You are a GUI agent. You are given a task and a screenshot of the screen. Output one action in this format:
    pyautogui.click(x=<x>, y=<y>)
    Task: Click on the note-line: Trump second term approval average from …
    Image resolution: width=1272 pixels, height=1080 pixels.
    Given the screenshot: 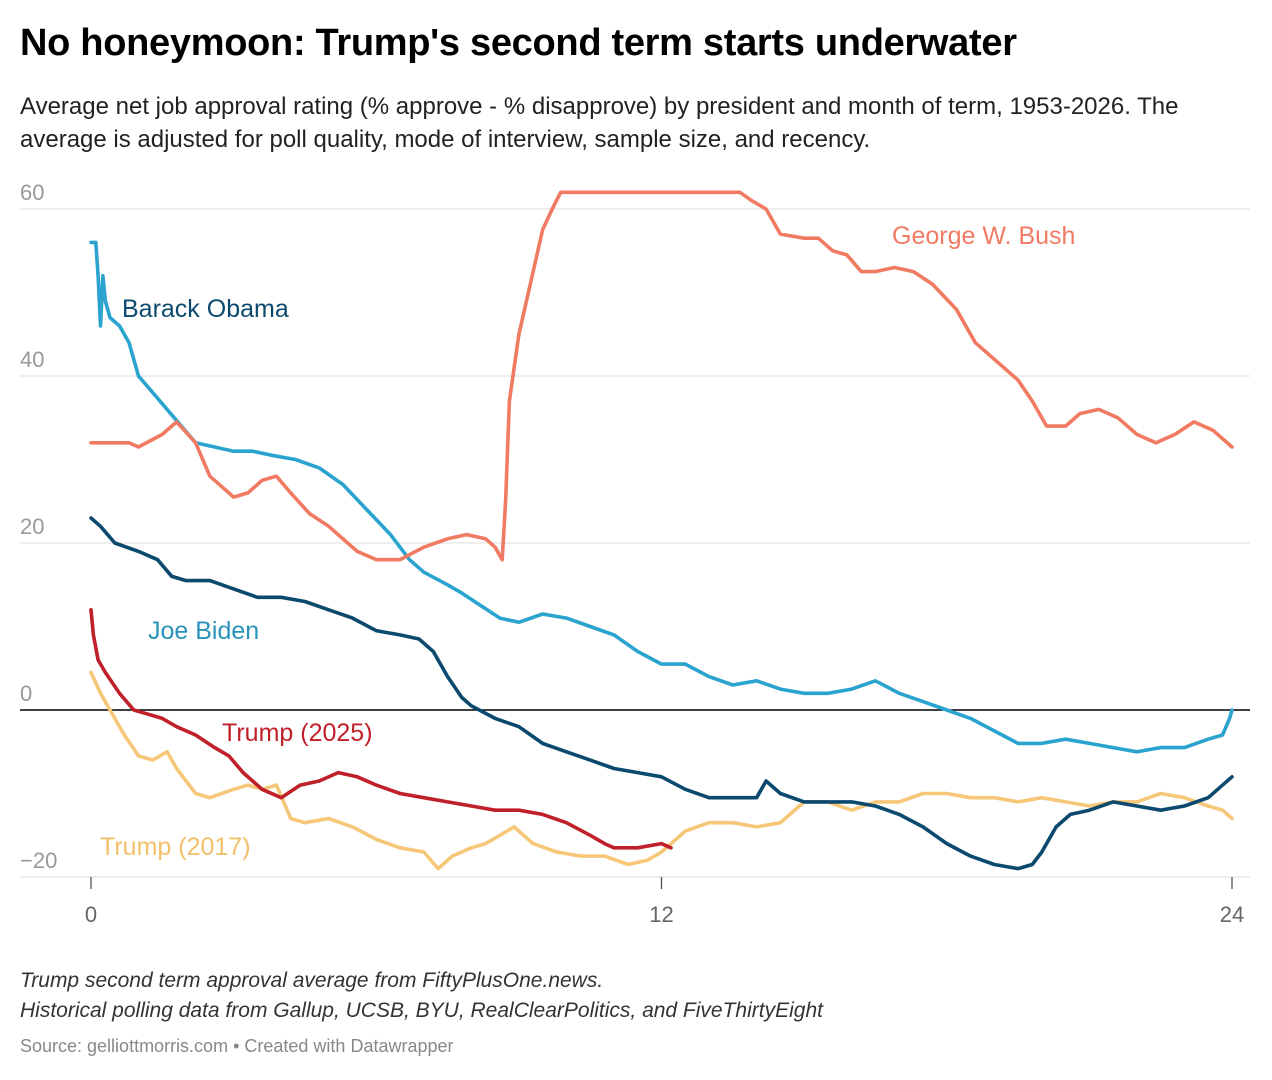 What is the action you would take?
    pyautogui.click(x=312, y=980)
    